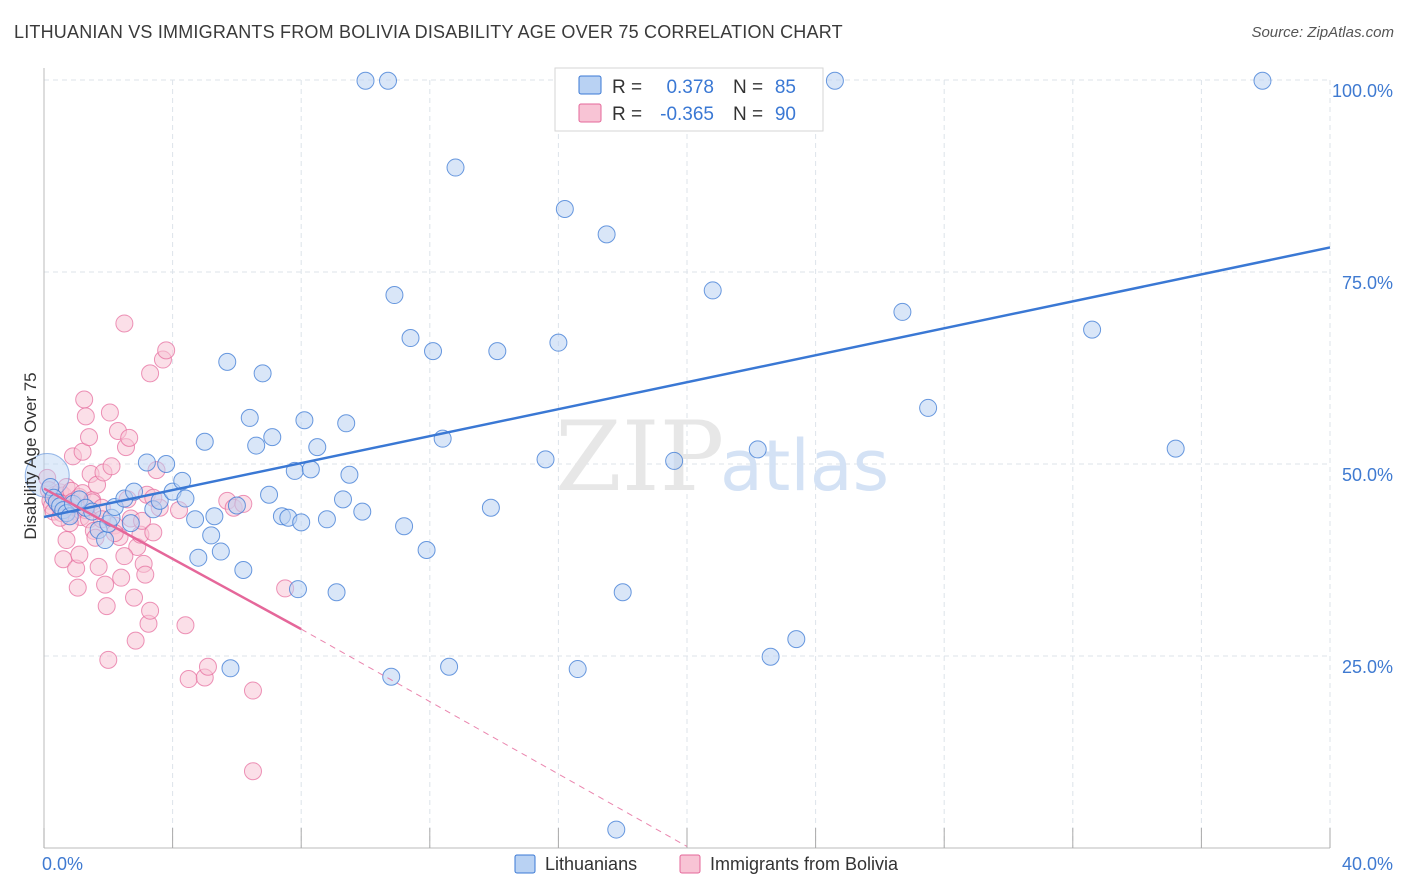  I want to click on series-legend: Lithuanians Immigrants from Bolivia, so click(706, 864).